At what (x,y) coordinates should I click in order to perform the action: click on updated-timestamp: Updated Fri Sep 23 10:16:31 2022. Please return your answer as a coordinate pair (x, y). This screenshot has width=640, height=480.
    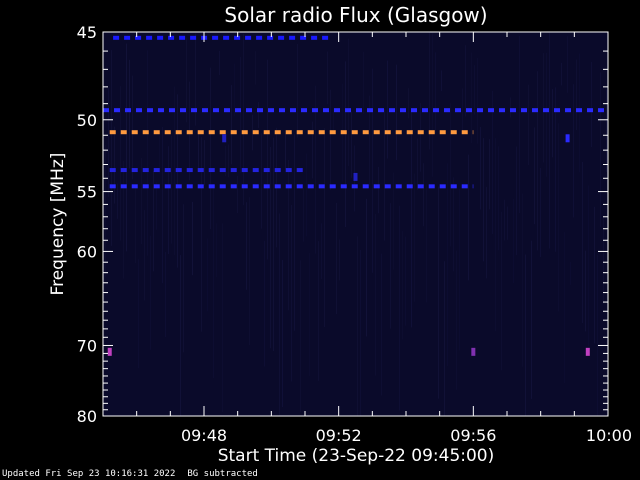
    Looking at the image, I should click on (89, 474).